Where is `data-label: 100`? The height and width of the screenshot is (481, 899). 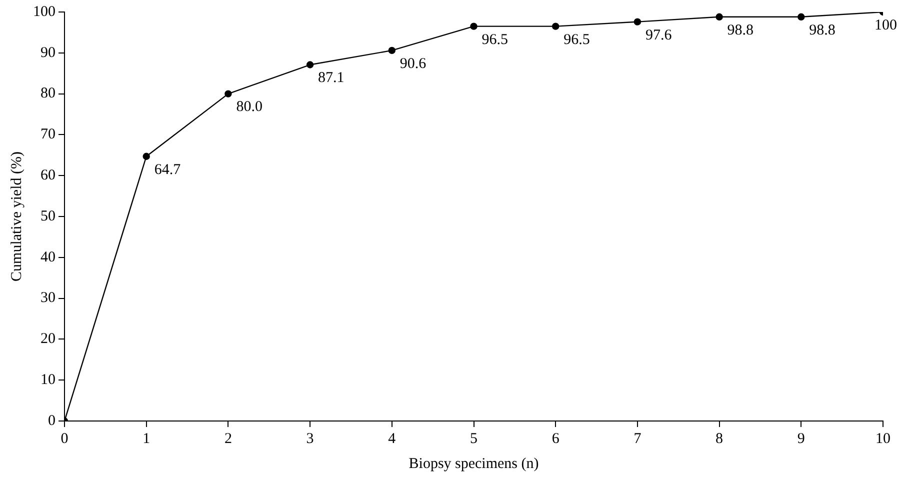
data-label: 100 is located at coordinates (885, 25).